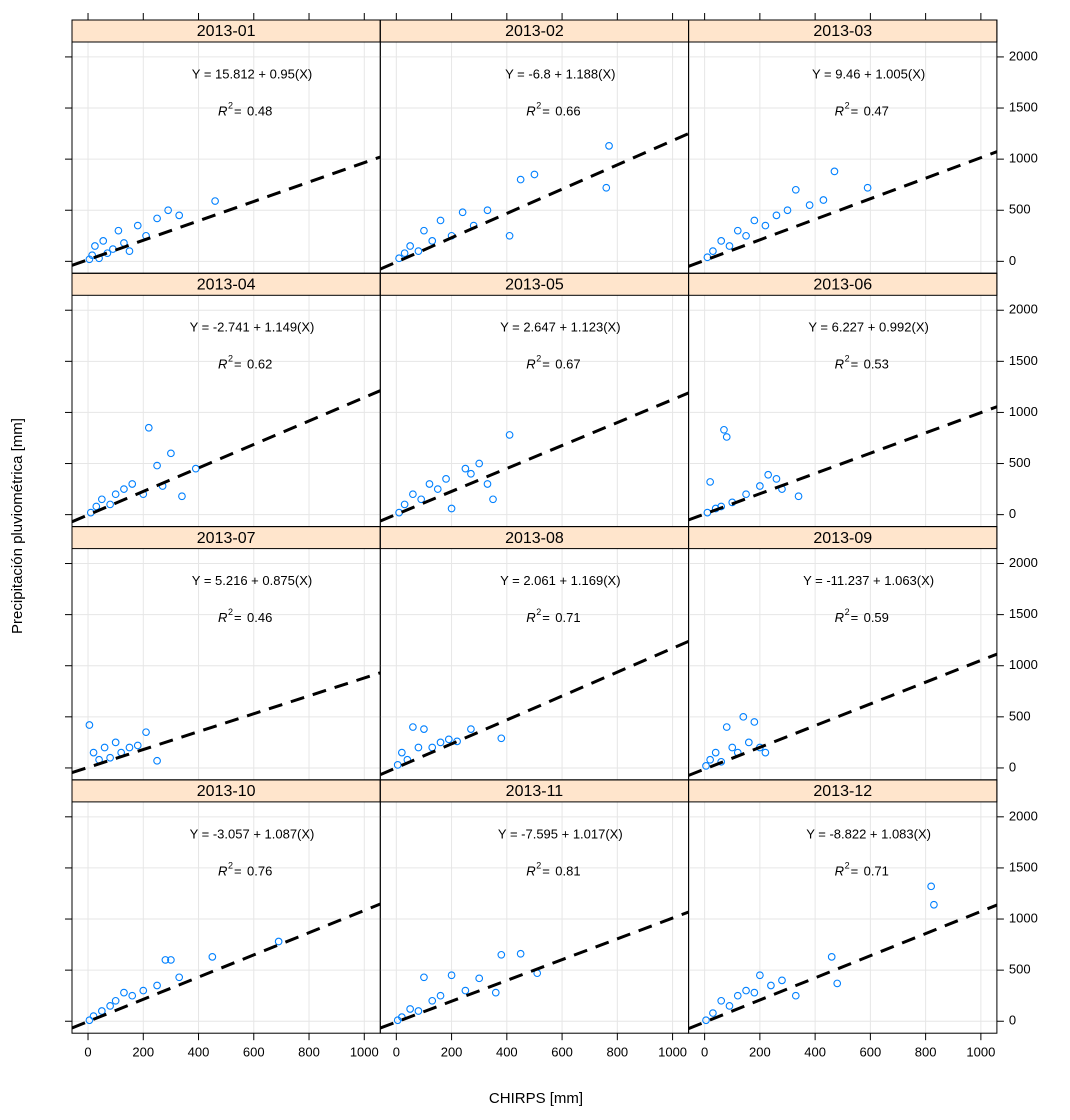  I want to click on y-tick-label: 1000, so click(1023, 158).